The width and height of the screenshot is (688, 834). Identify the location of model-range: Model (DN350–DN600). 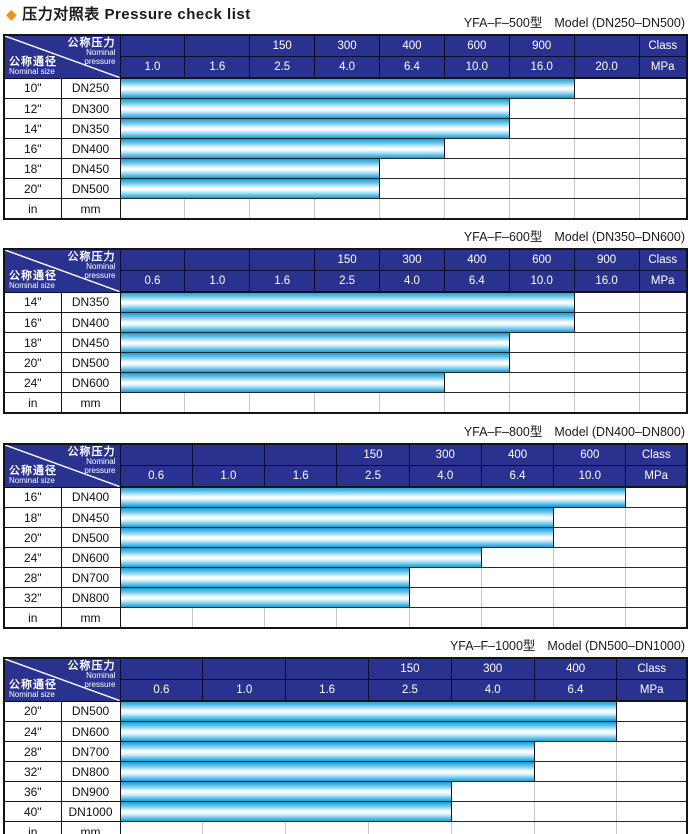
(619, 237).